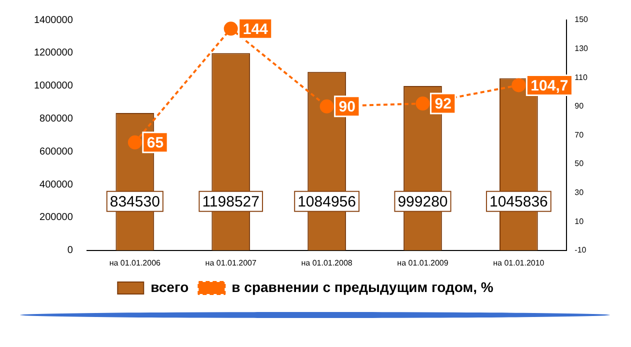 The width and height of the screenshot is (631, 347). I want to click on x-tick-label: на 01.01.2006, so click(135, 263).